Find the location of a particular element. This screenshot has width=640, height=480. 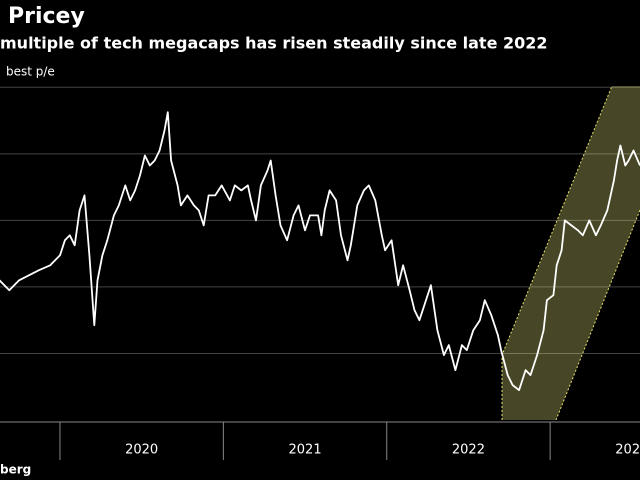

x-tick-label: 2021 is located at coordinates (305, 450).